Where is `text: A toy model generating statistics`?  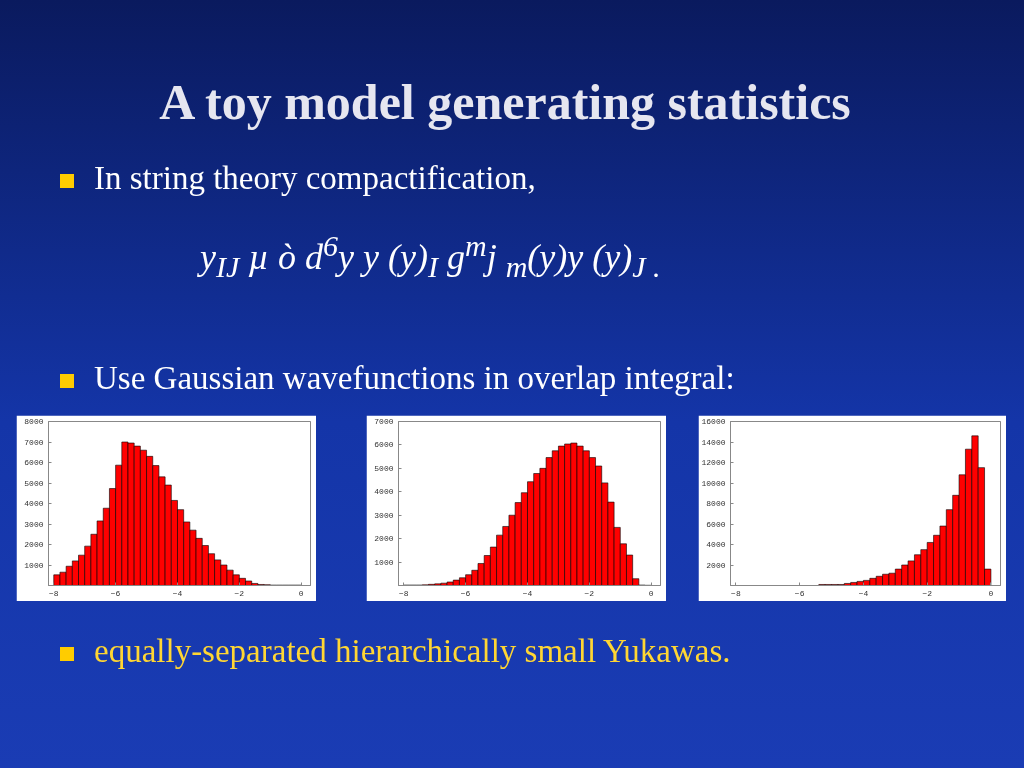
text: A toy model generating statistics is located at coordinates (505, 102).